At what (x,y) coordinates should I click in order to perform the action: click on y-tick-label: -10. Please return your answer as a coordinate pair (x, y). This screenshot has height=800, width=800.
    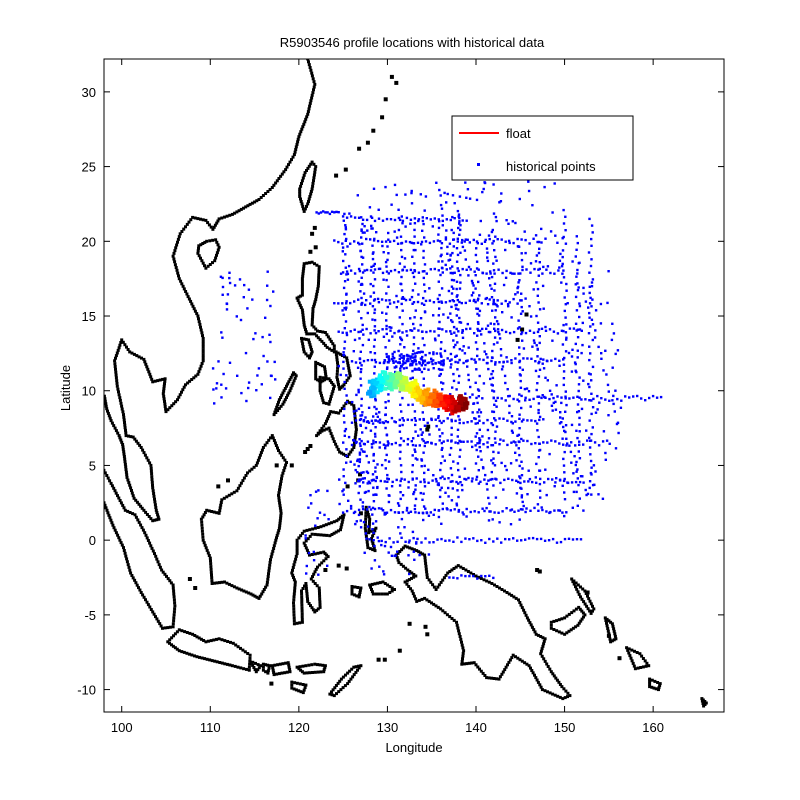
    Looking at the image, I should click on (86, 690).